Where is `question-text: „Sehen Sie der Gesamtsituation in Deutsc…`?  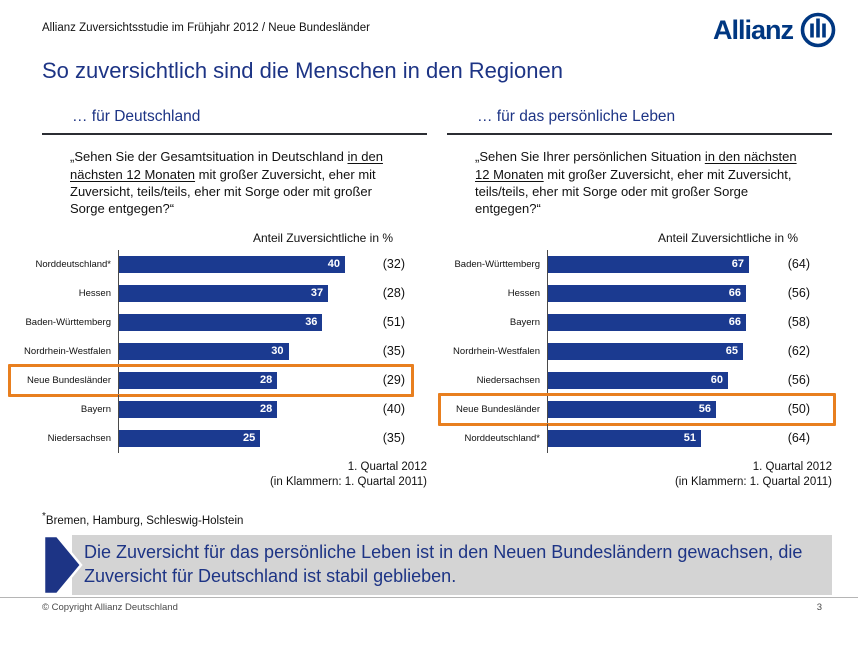 question-text: „Sehen Sie der Gesamtsituation in Deutsc… is located at coordinates (209, 157).